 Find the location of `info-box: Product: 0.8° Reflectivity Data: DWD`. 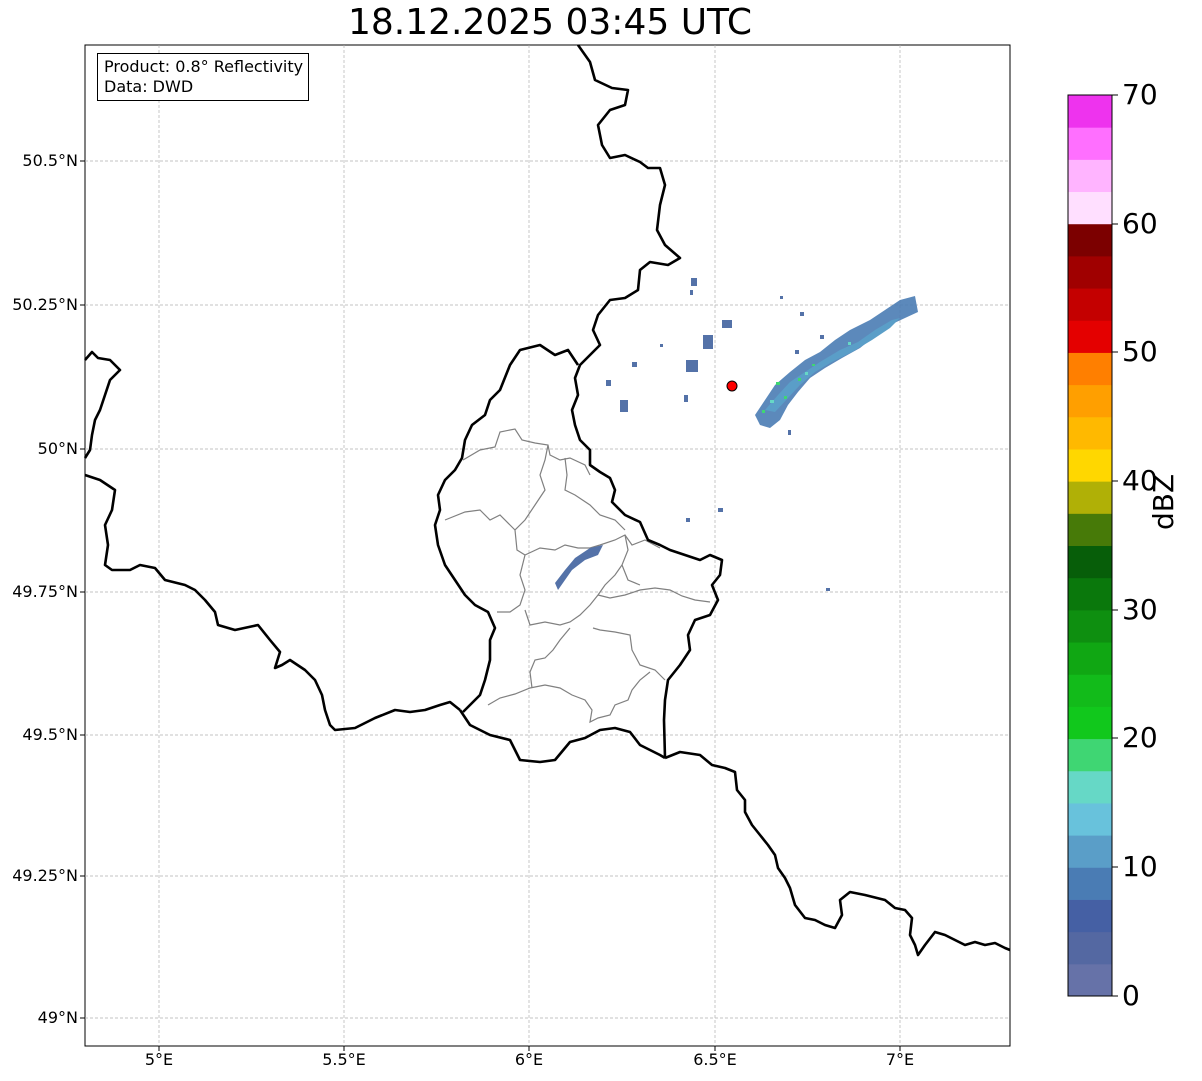

info-box: Product: 0.8° Reflectivity Data: DWD is located at coordinates (203, 77).